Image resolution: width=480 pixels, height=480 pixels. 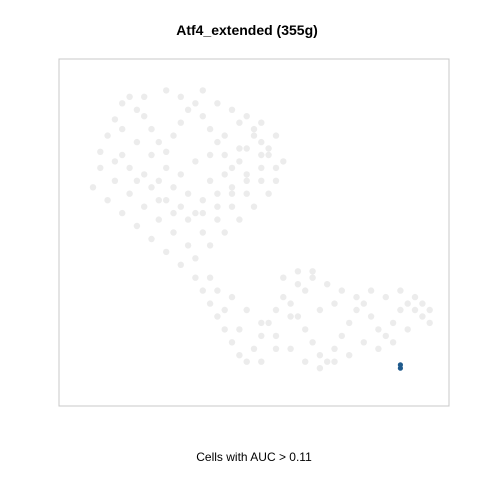 What do you see at coordinates (254, 457) in the screenshot?
I see `x-axis-label: Cells with AUC > 0.11` at bounding box center [254, 457].